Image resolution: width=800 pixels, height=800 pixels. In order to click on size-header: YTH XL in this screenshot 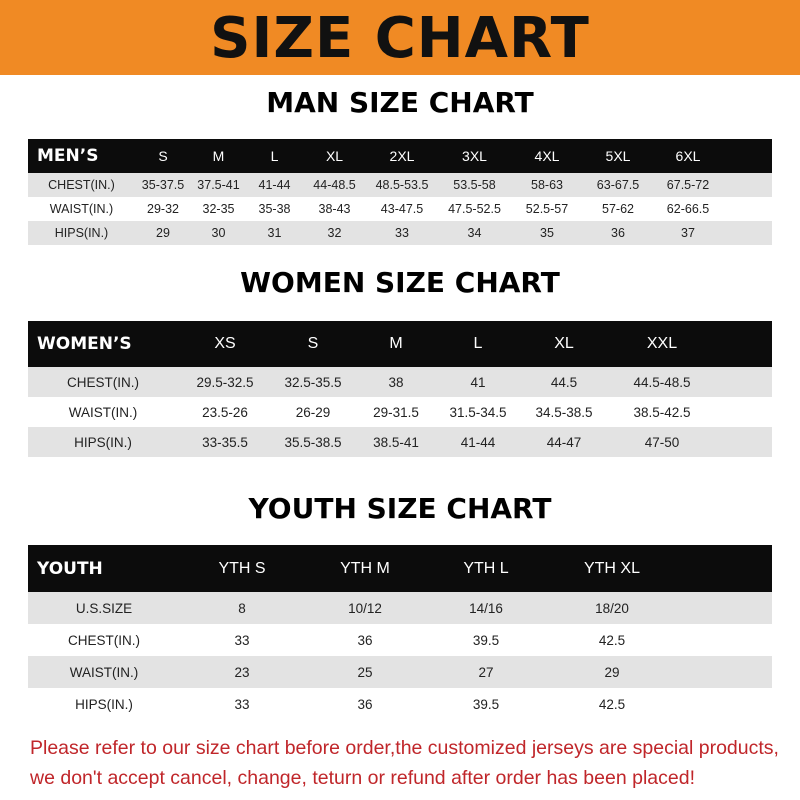, I will do `click(612, 568)`.